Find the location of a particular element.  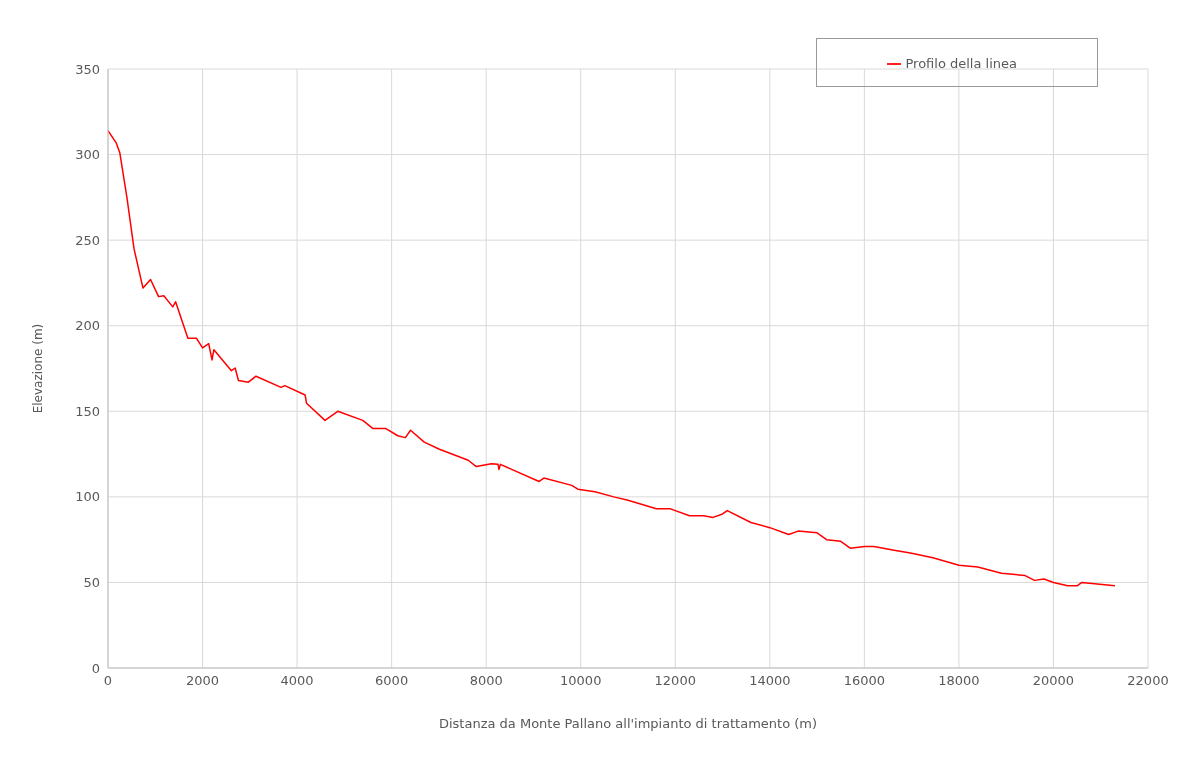

y-tick-label: 250 is located at coordinates (87, 240).